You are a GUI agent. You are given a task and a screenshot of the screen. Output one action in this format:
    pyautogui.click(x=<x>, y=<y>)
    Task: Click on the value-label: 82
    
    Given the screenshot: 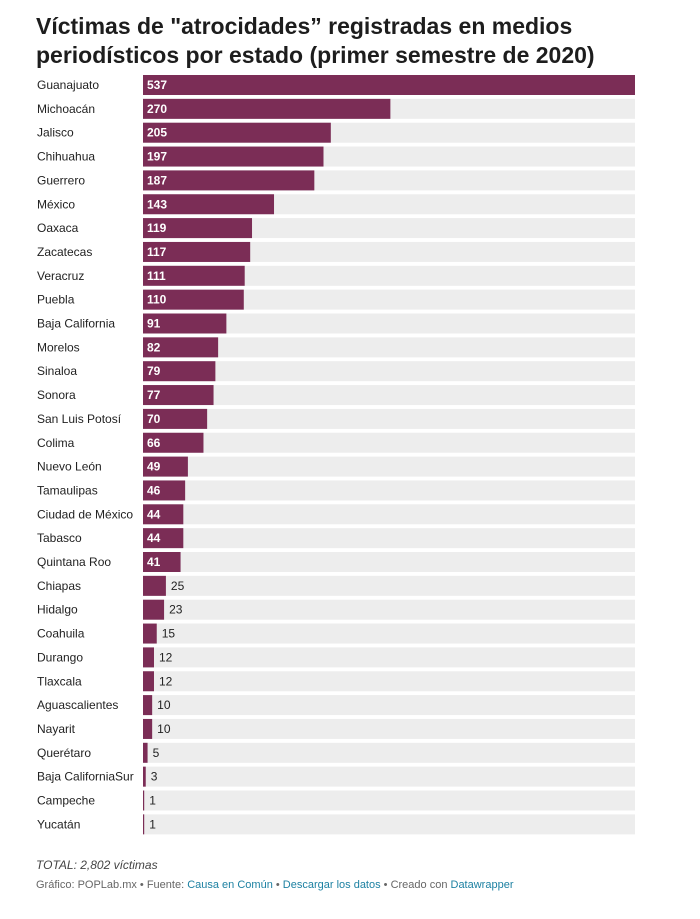 What is the action you would take?
    pyautogui.click(x=154, y=347)
    